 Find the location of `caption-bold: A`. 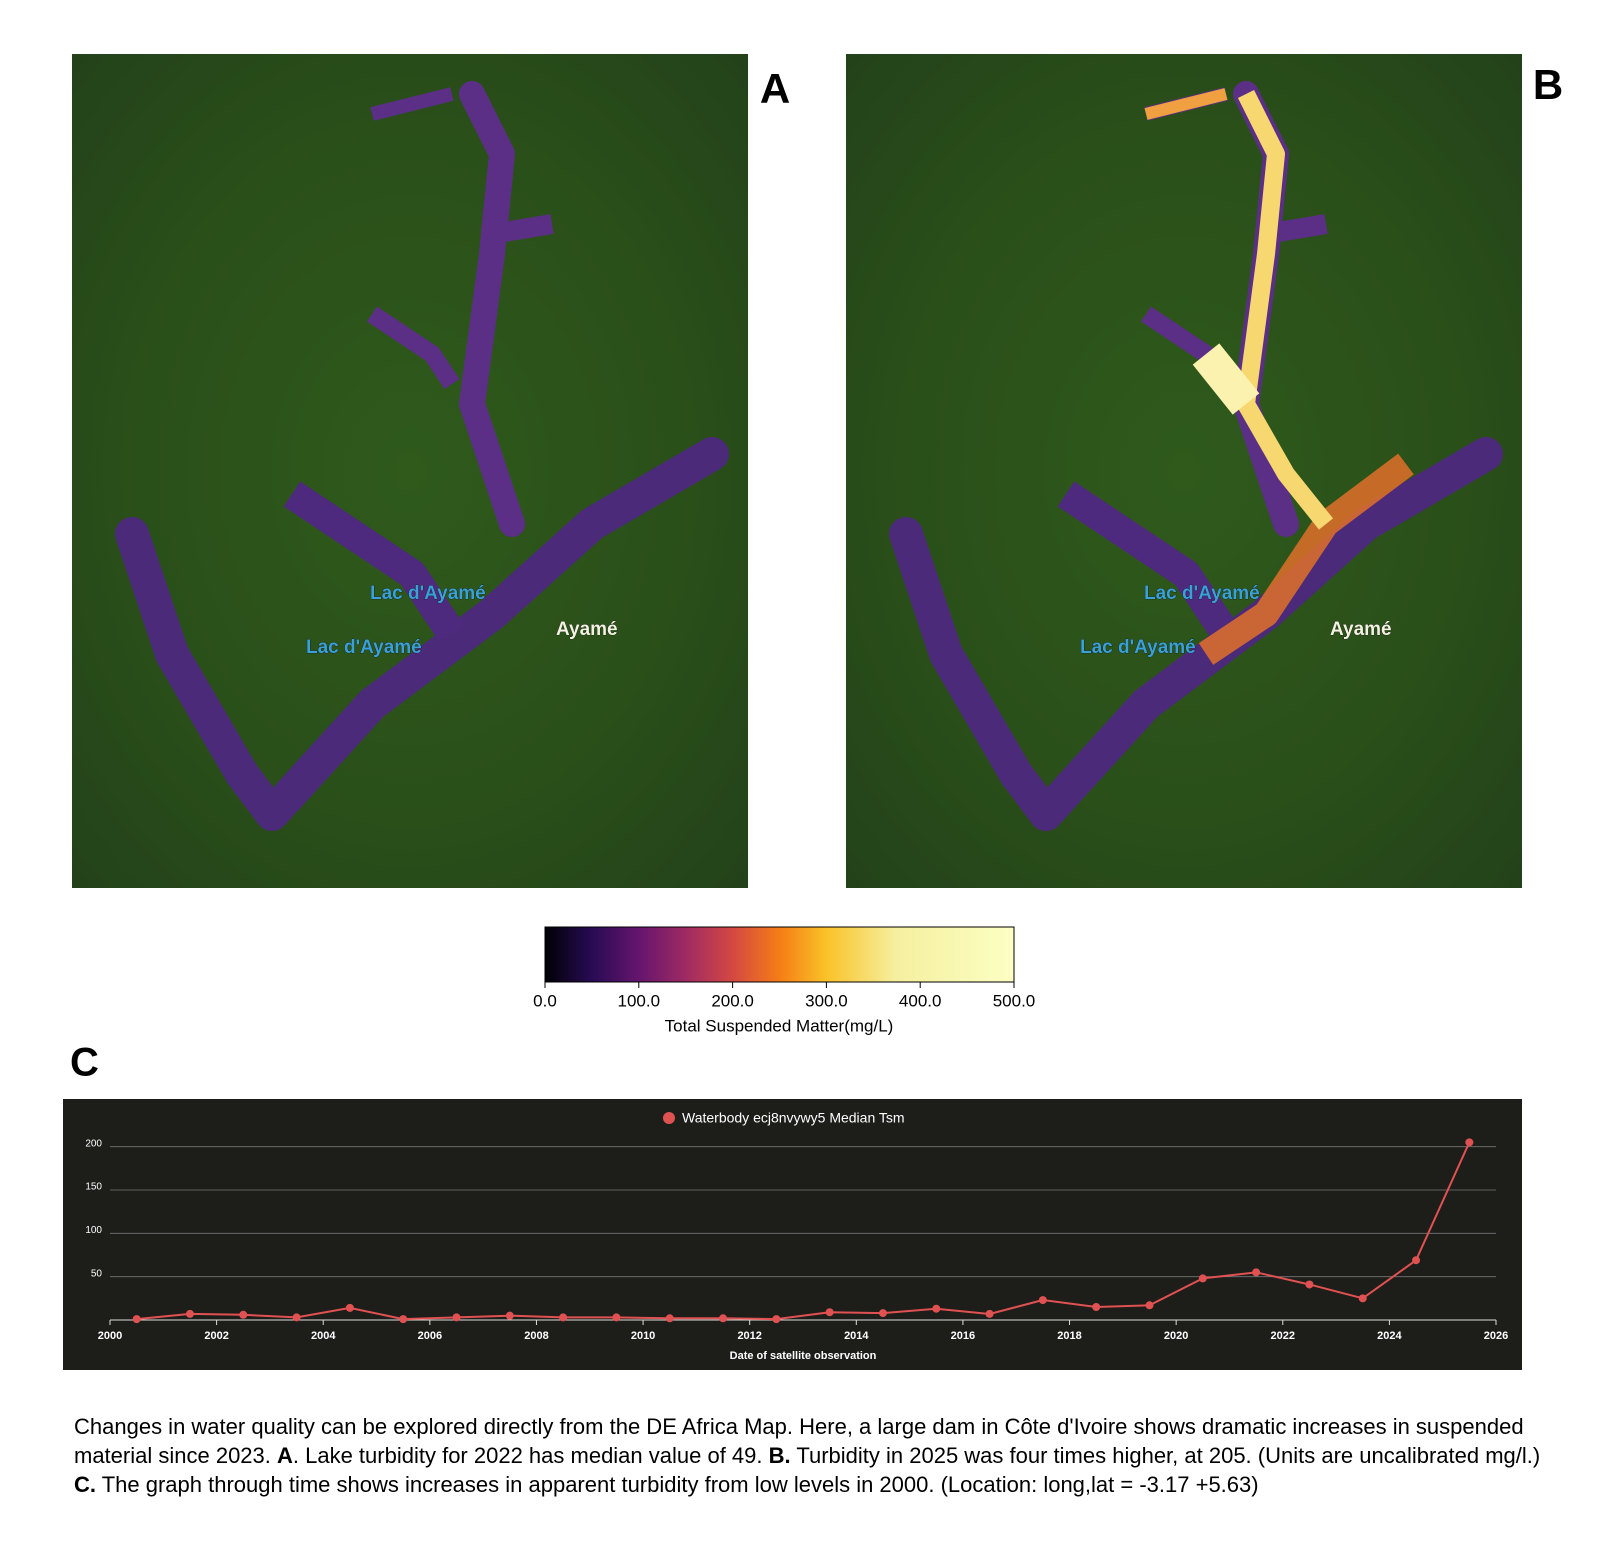

caption-bold: A is located at coordinates (285, 1455).